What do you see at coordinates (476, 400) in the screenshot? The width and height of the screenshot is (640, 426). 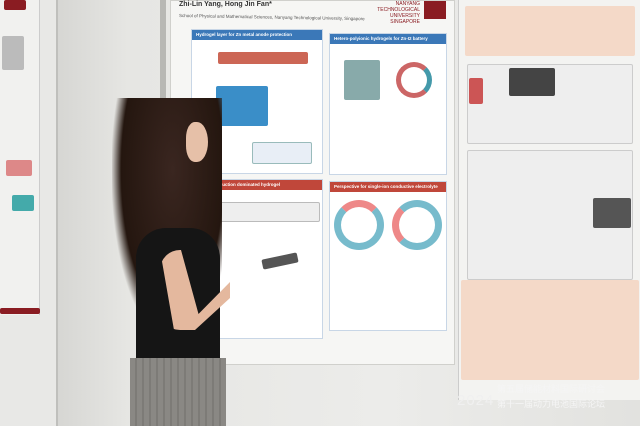 I see `conference-year: 2024` at bounding box center [476, 400].